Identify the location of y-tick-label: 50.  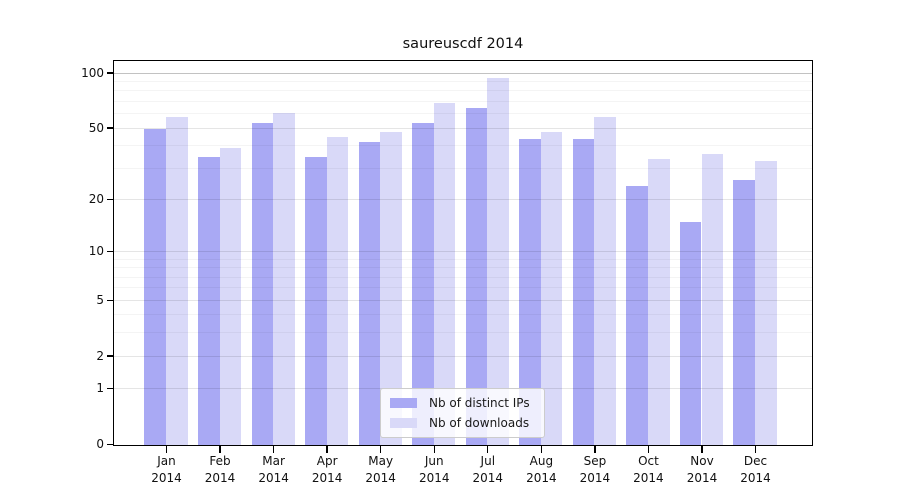
(96, 127).